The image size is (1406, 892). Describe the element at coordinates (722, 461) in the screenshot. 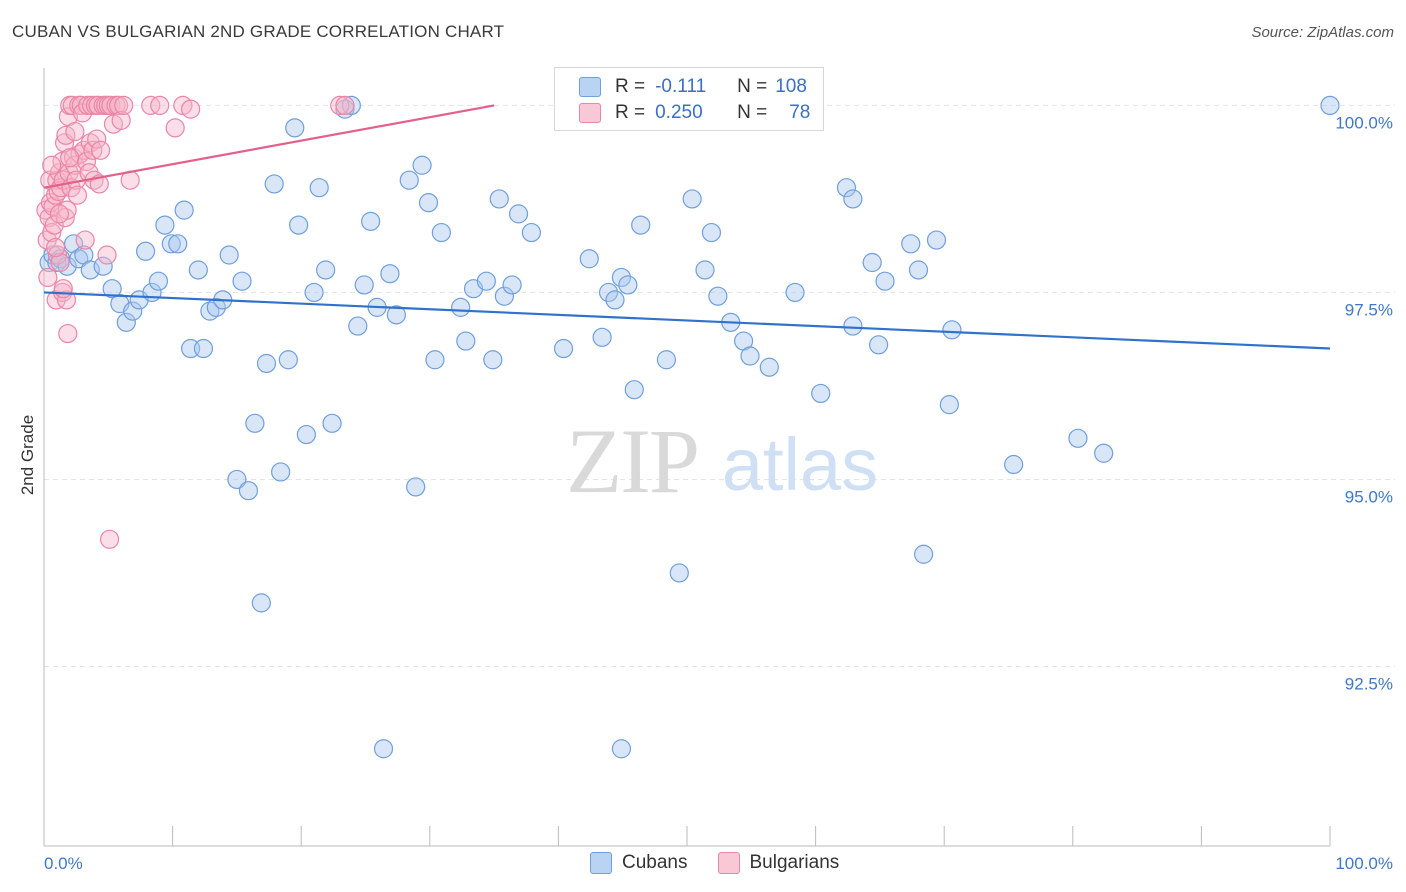

I see `watermark: ZIP atlas` at that location.